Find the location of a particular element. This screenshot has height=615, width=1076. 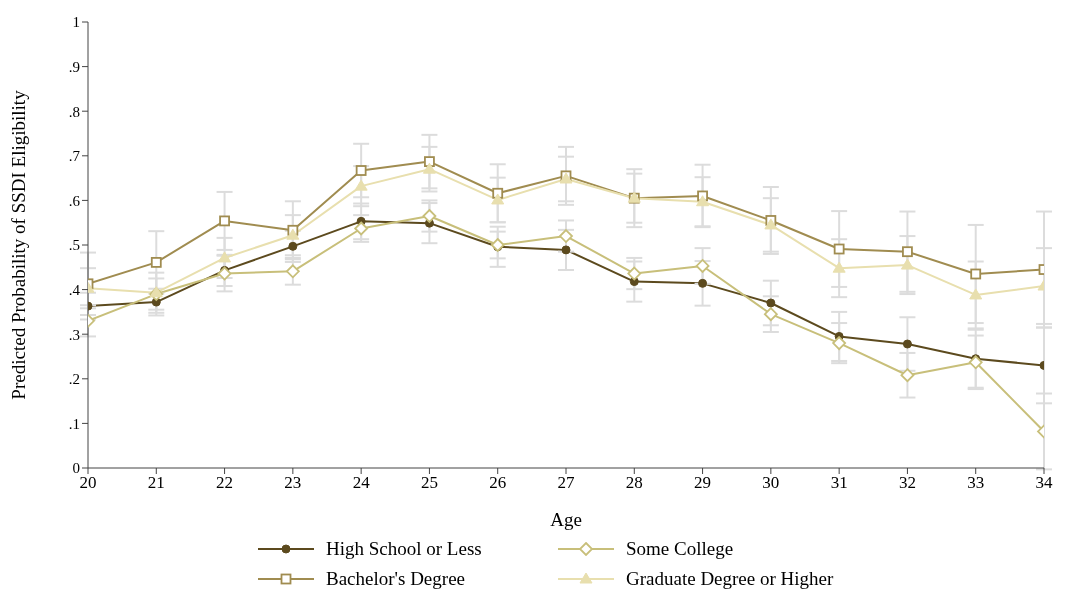

x-tick-label: 32 is located at coordinates (907, 483).